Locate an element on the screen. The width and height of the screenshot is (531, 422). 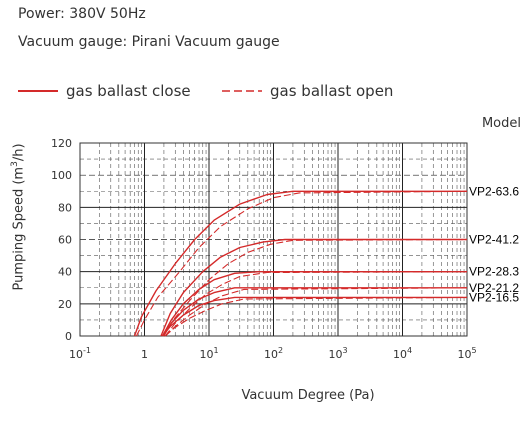
vacuum-gauge-spec: Vacuum gauge: Pirani Vacuum gauge is located at coordinates (149, 42).